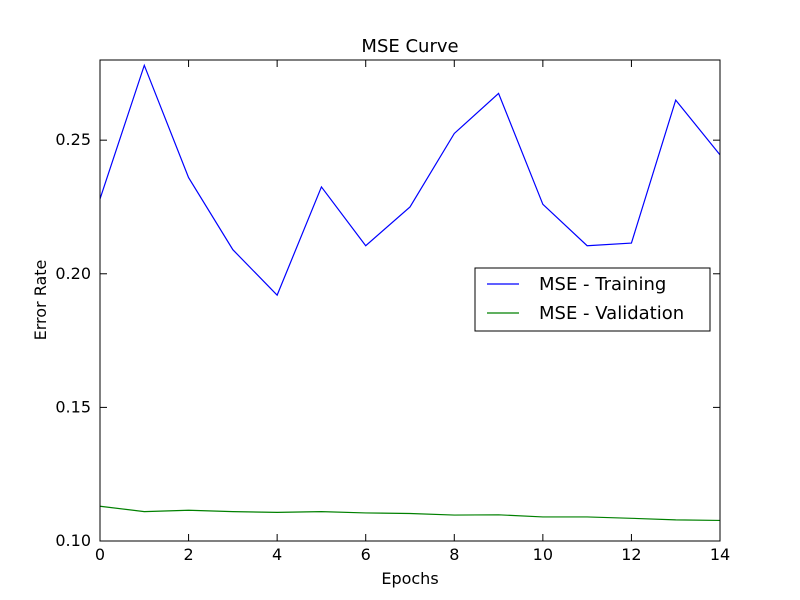 This screenshot has height=600, width=800. I want to click on legend-label-validation: MSE - Validation, so click(611, 313).